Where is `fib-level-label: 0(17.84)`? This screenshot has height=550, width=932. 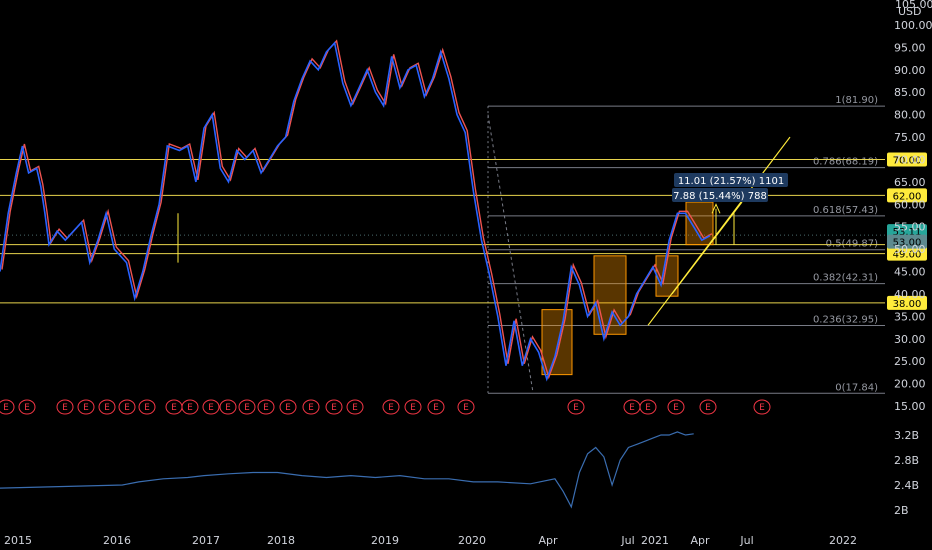
fib-level-label: 0(17.84) is located at coordinates (856, 387).